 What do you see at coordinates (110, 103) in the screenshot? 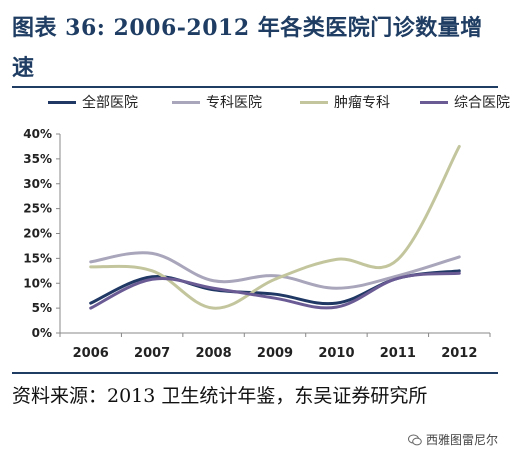
I see `legend-label: 全部医院` at bounding box center [110, 103].